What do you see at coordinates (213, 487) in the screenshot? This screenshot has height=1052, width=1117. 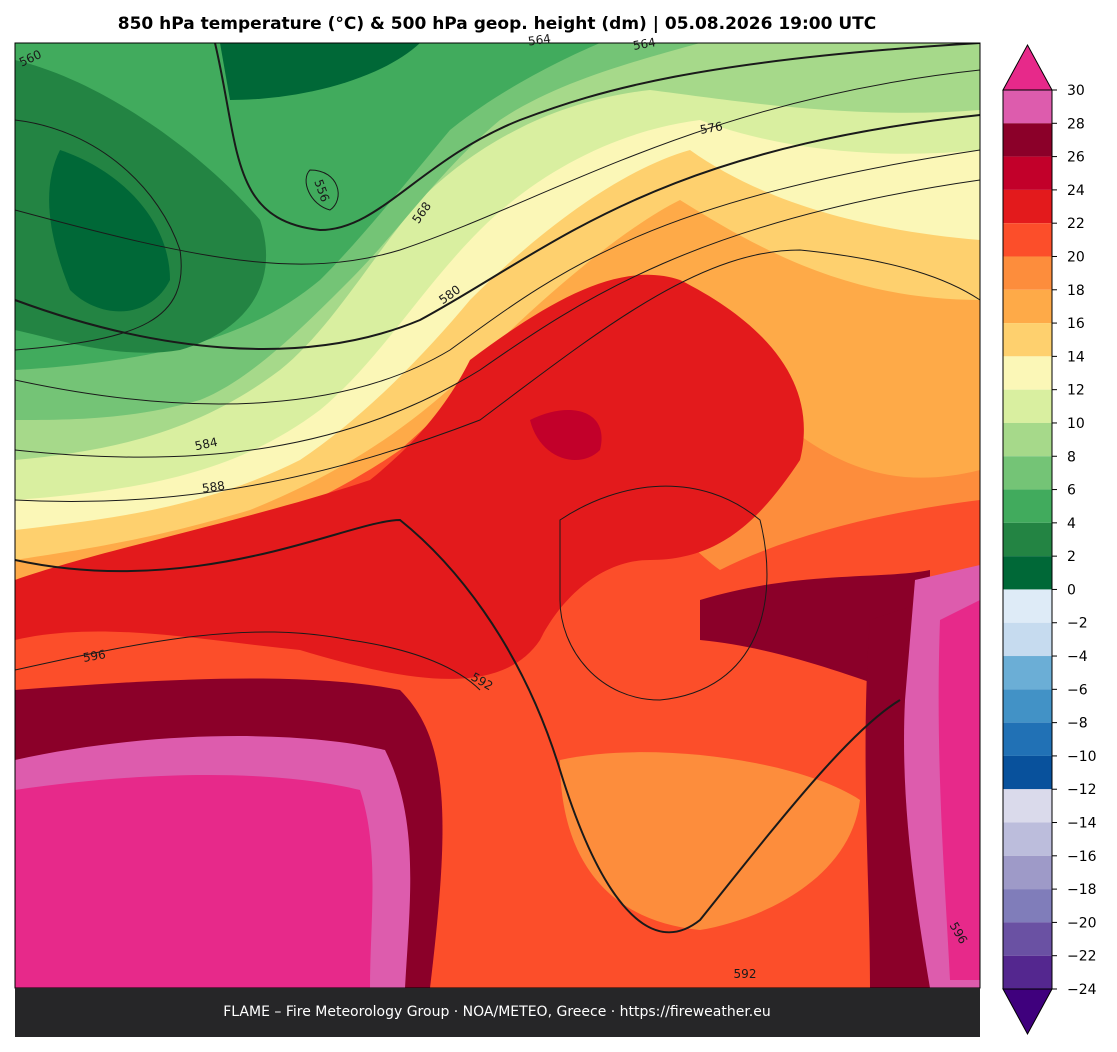 I see `contour-label: 588` at bounding box center [213, 487].